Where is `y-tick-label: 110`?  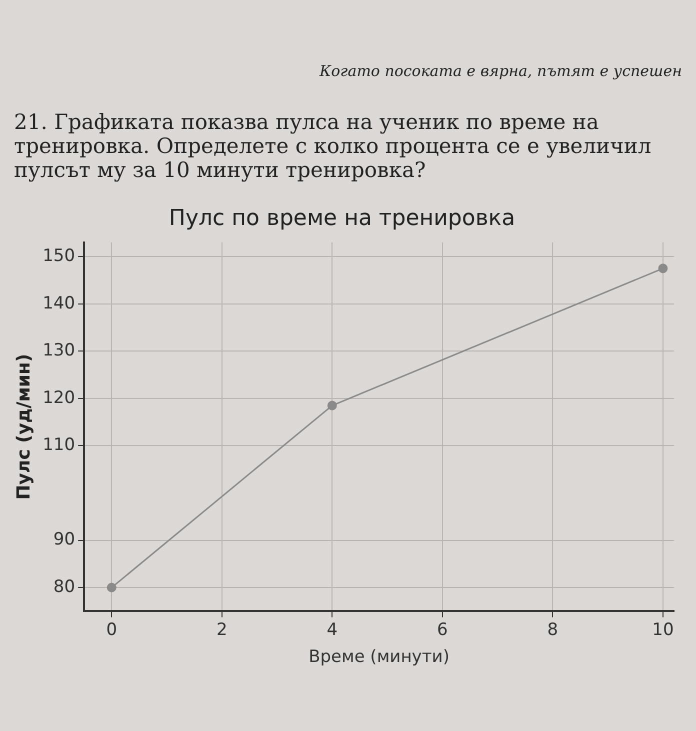
y-tick-label: 110 is located at coordinates (59, 445).